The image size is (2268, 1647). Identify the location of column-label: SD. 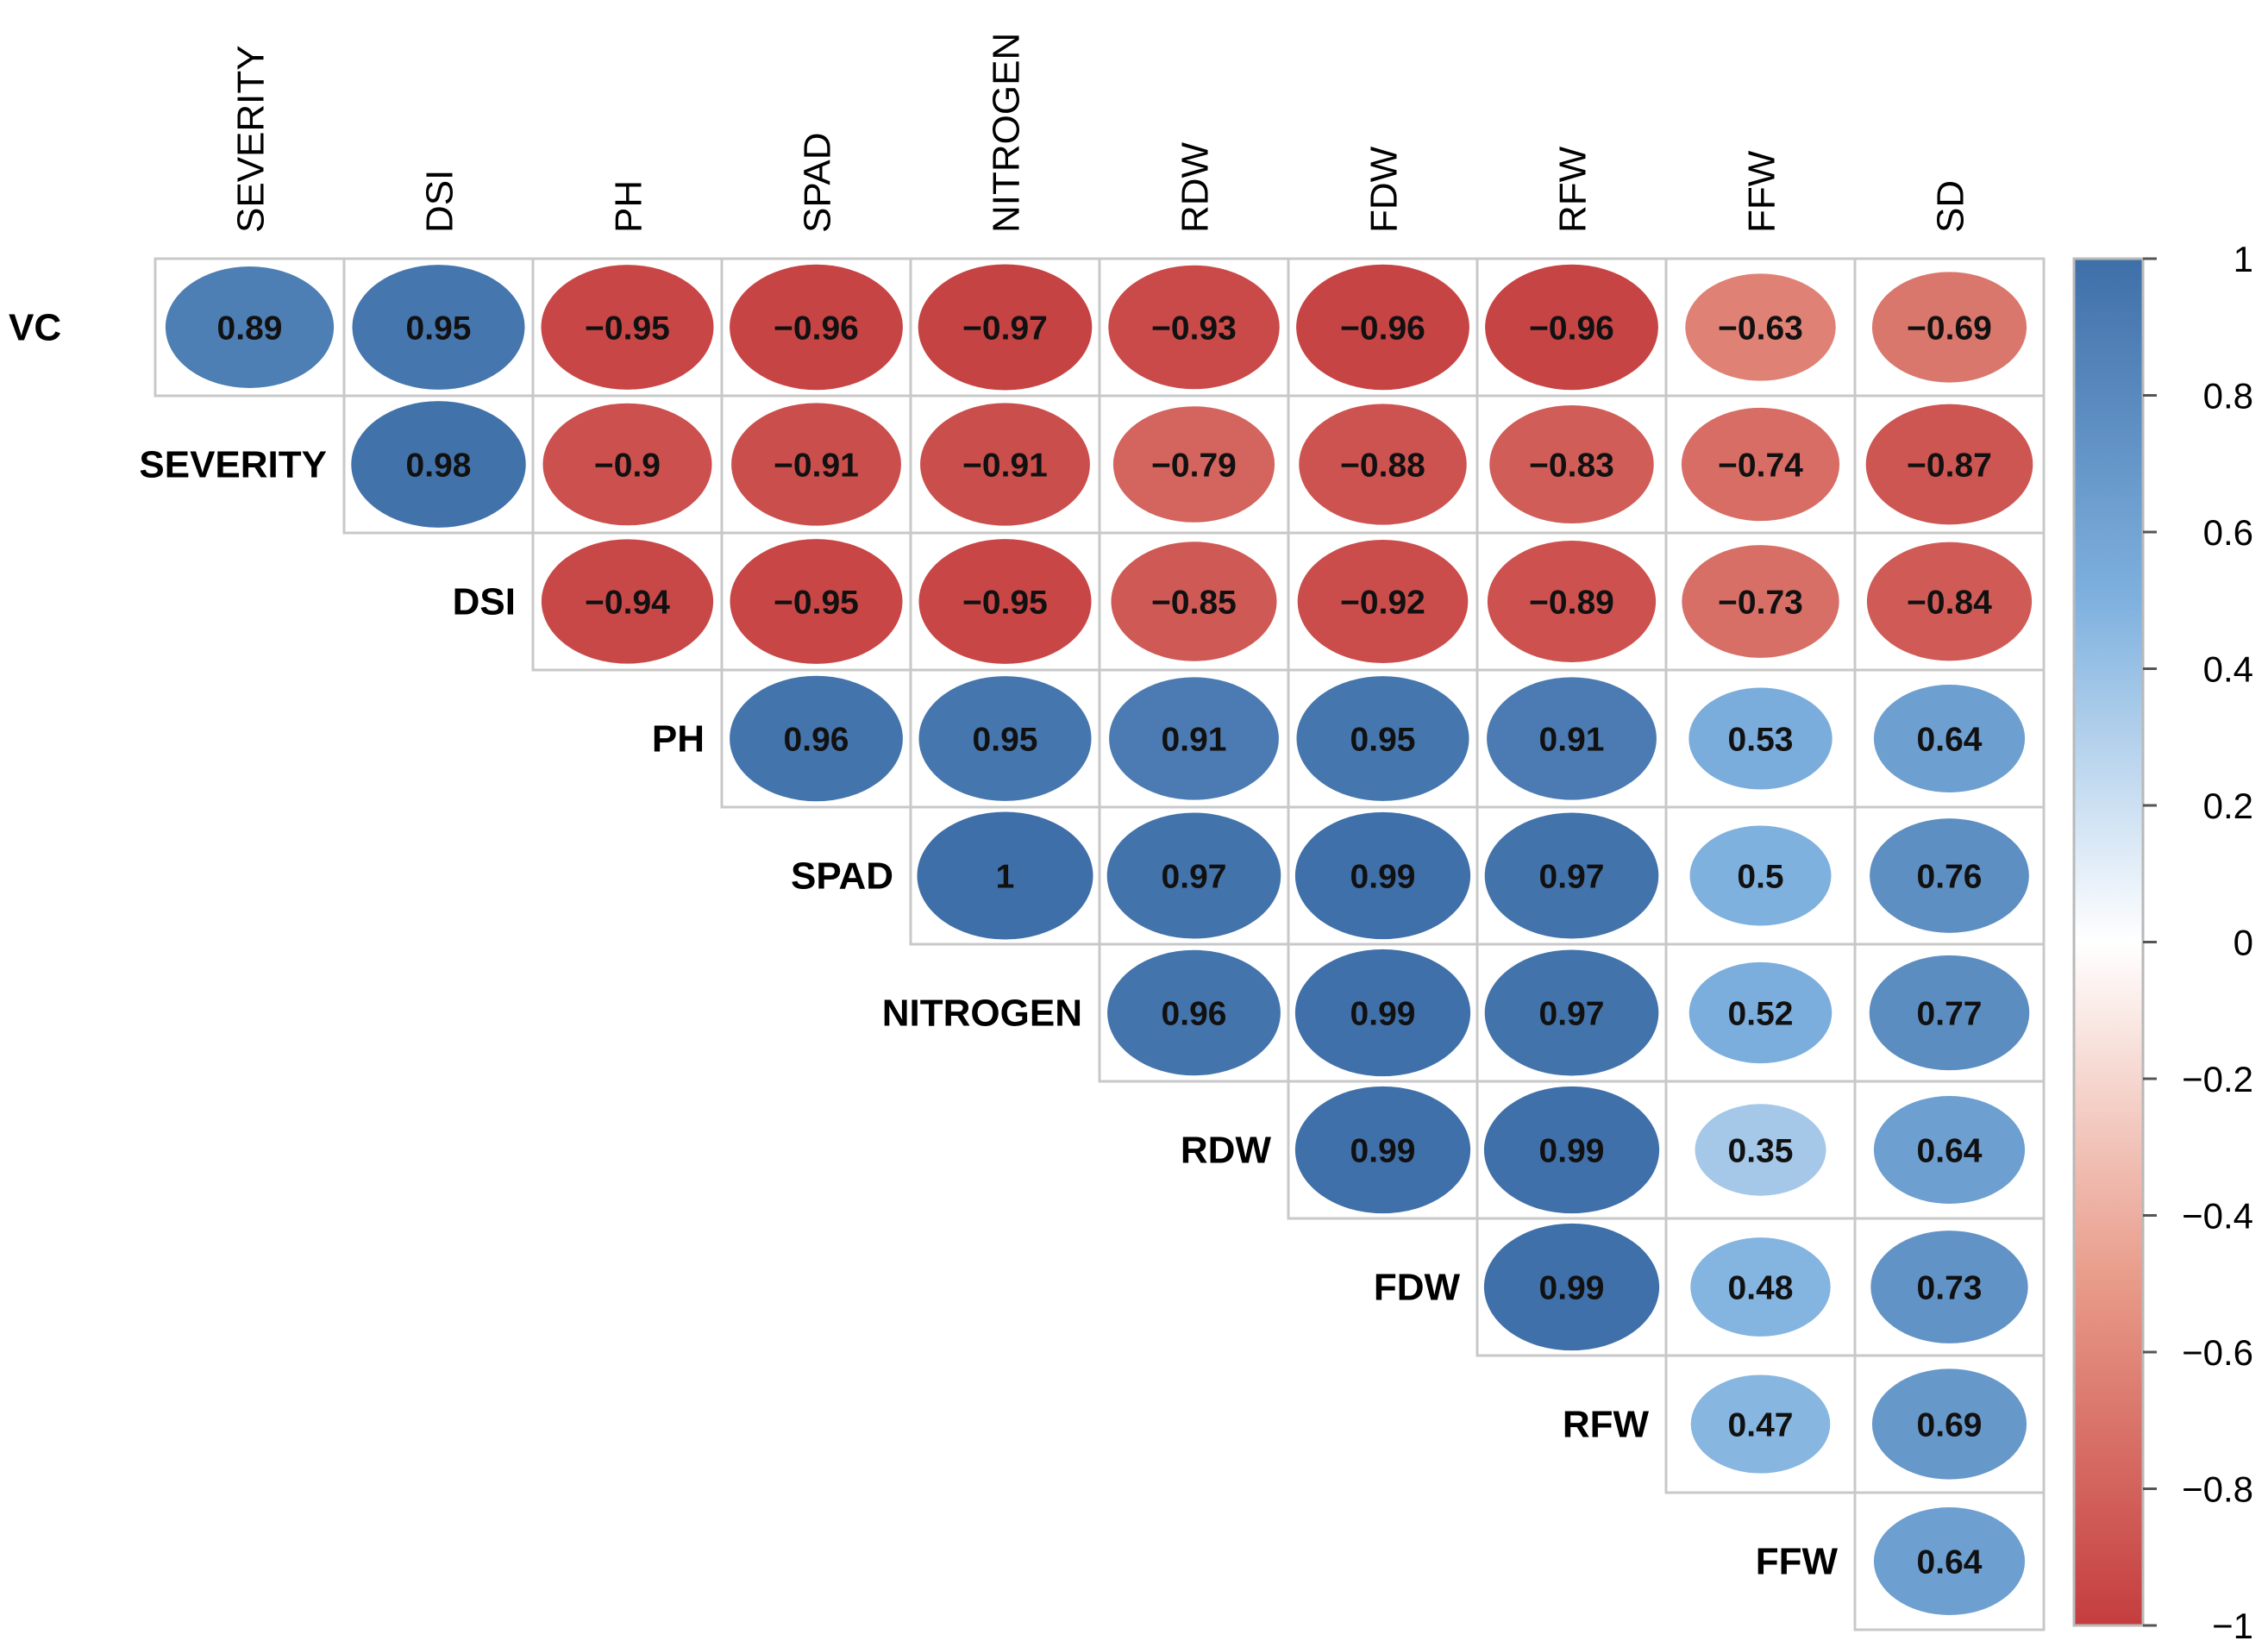
(1951, 206).